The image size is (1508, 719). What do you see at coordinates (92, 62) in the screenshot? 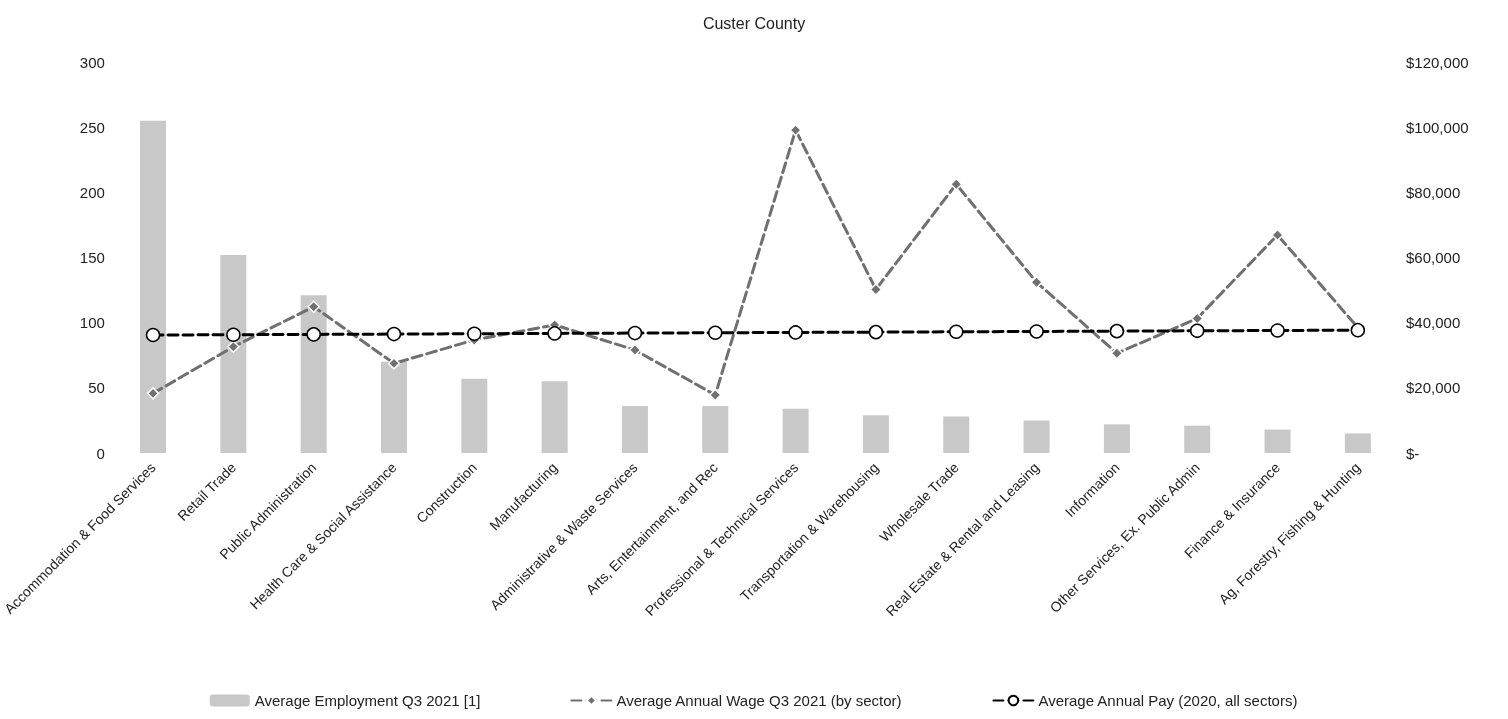
I see `y-tick-label: 300` at bounding box center [92, 62].